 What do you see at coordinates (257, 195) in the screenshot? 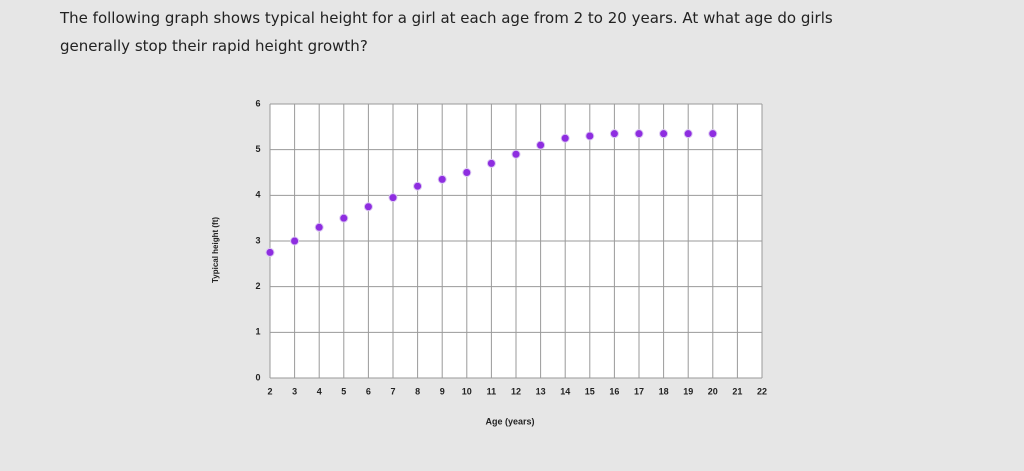
I see `y-tick-label: 4` at bounding box center [257, 195].